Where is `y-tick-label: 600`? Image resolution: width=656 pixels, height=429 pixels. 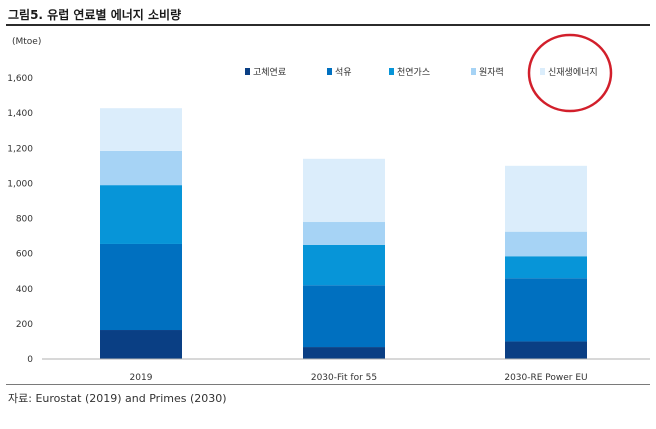 y-tick-label: 600 is located at coordinates (24, 255).